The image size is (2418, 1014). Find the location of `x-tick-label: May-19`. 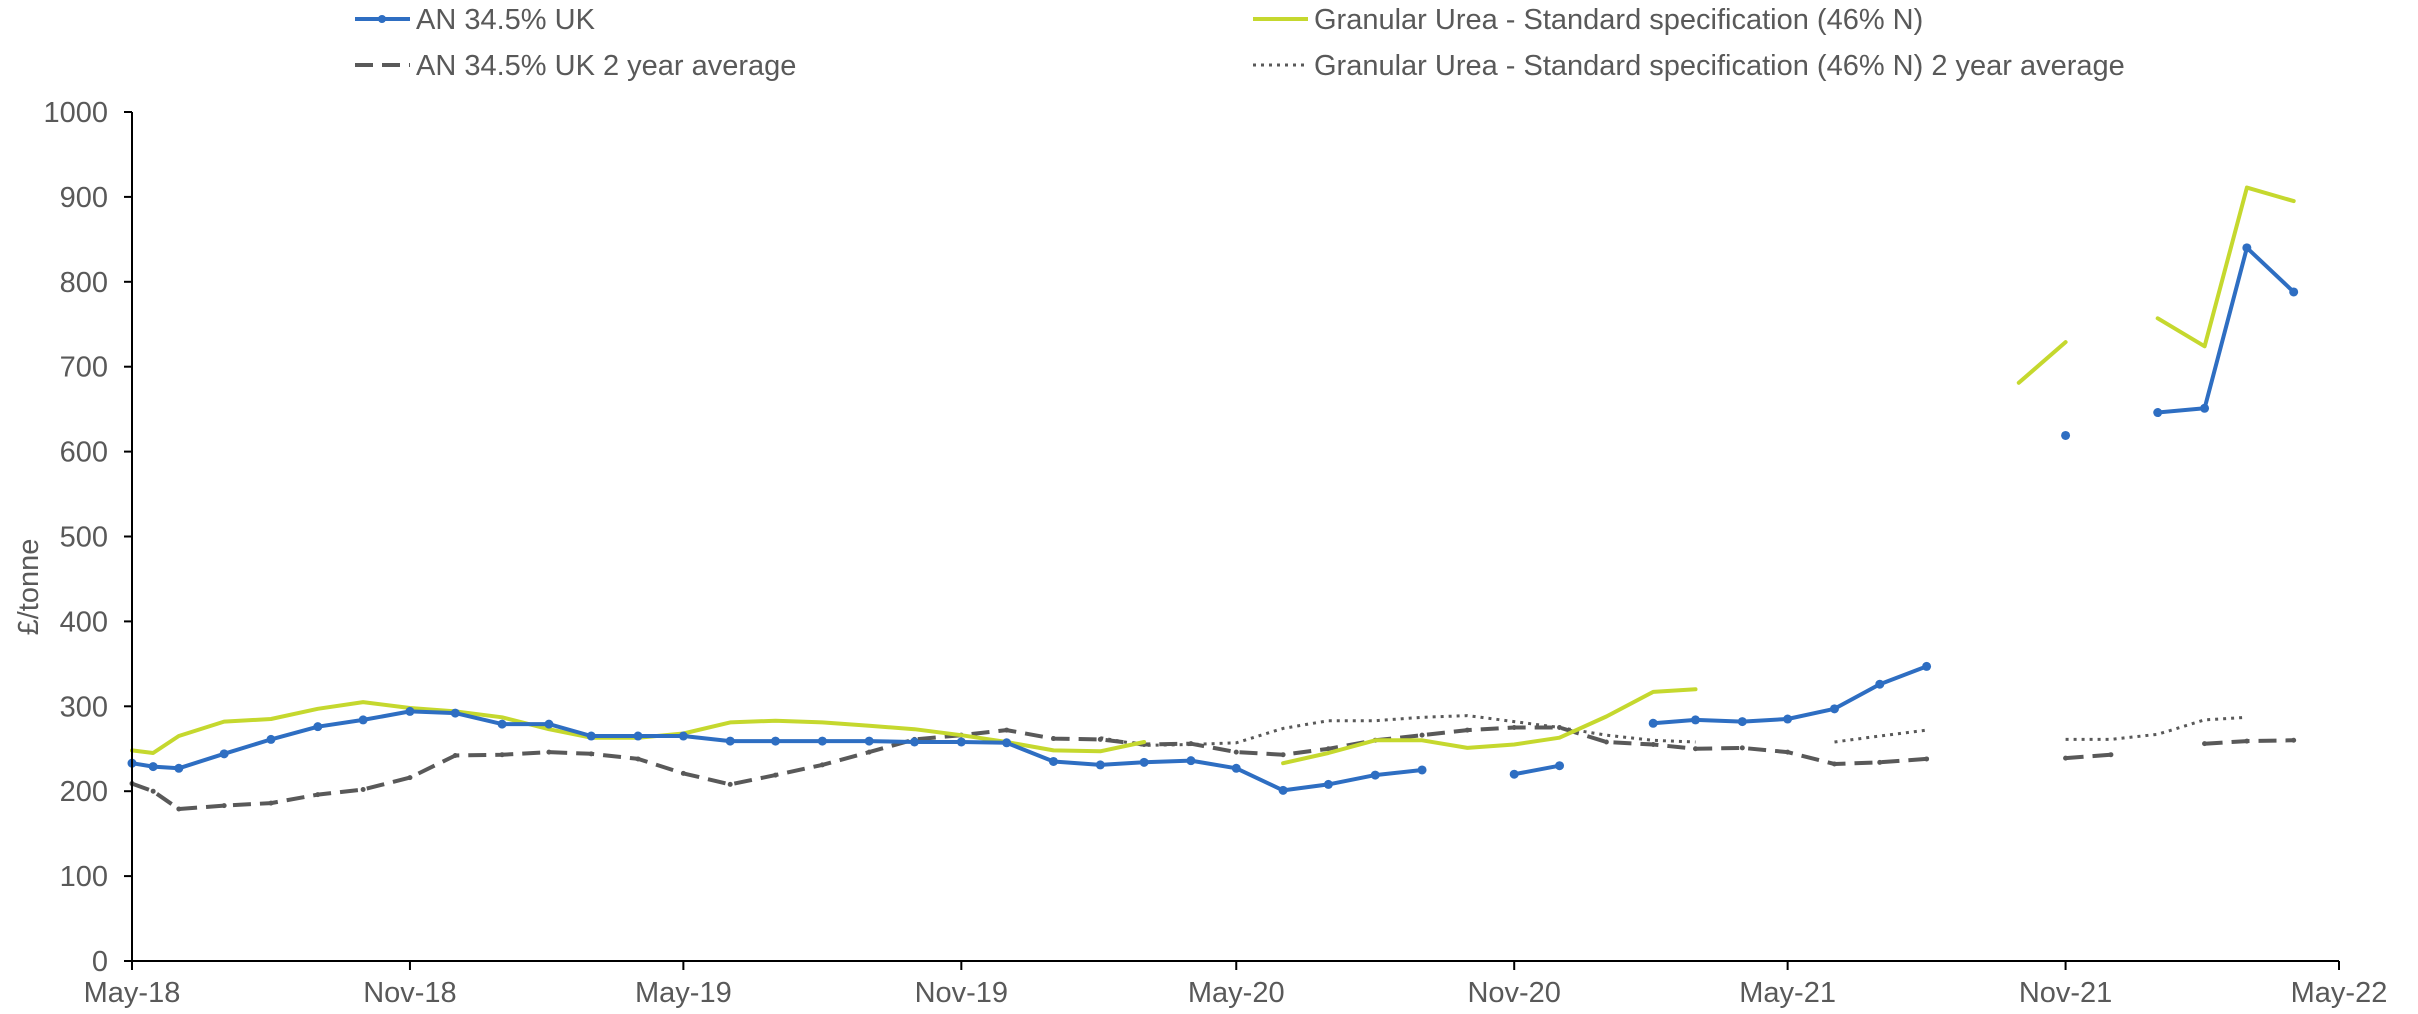

x-tick-label: May-19 is located at coordinates (683, 993).